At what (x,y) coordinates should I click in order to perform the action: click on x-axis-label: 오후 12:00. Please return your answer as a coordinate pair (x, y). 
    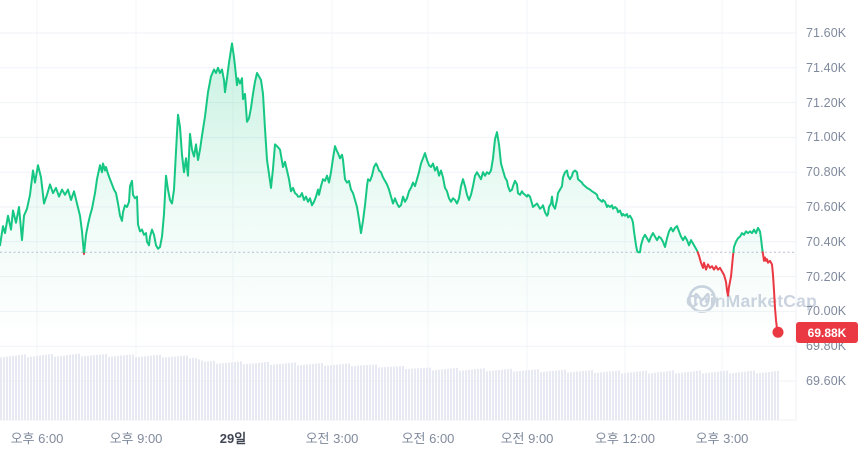
    Looking at the image, I should click on (625, 438).